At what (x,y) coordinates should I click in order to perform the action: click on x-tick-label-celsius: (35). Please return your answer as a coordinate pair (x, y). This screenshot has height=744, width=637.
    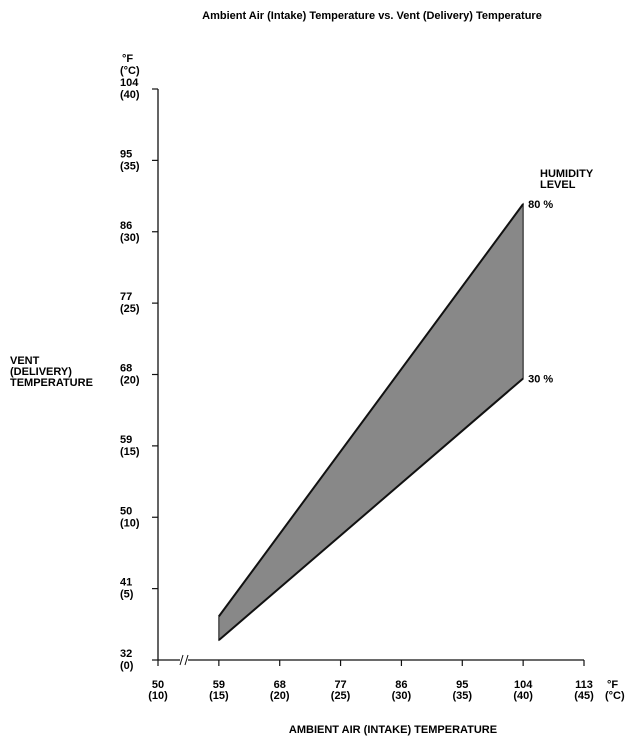
    Looking at the image, I should click on (463, 696).